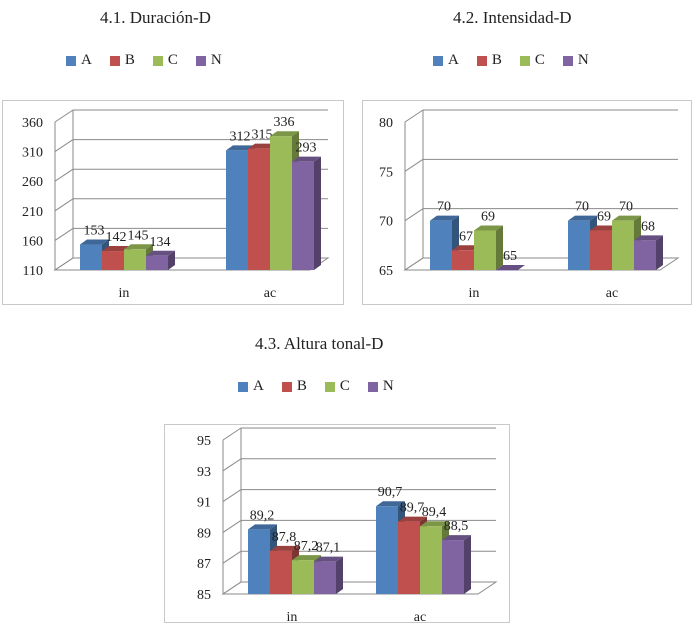  What do you see at coordinates (386, 271) in the screenshot?
I see `y-tick-label: 65` at bounding box center [386, 271].